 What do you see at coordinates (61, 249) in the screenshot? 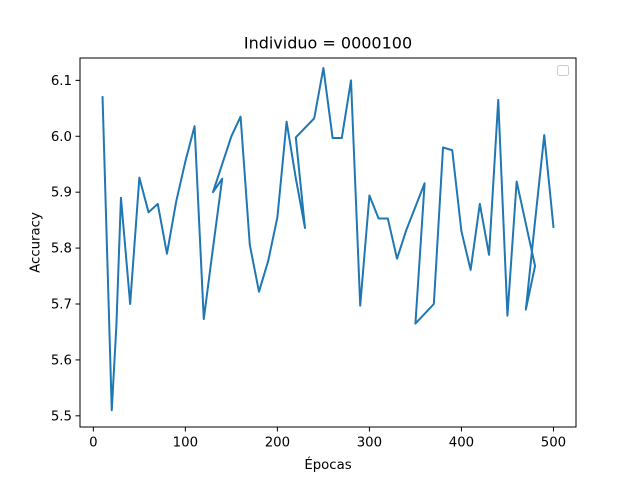
I see `y-tick-label: 5.8` at bounding box center [61, 249].